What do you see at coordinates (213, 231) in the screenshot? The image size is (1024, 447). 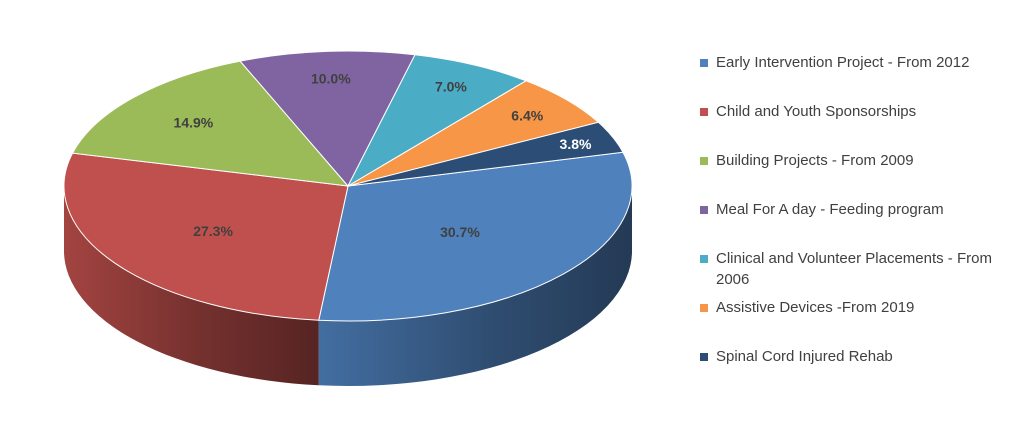 I see `pie-data-label: 27.3%` at bounding box center [213, 231].